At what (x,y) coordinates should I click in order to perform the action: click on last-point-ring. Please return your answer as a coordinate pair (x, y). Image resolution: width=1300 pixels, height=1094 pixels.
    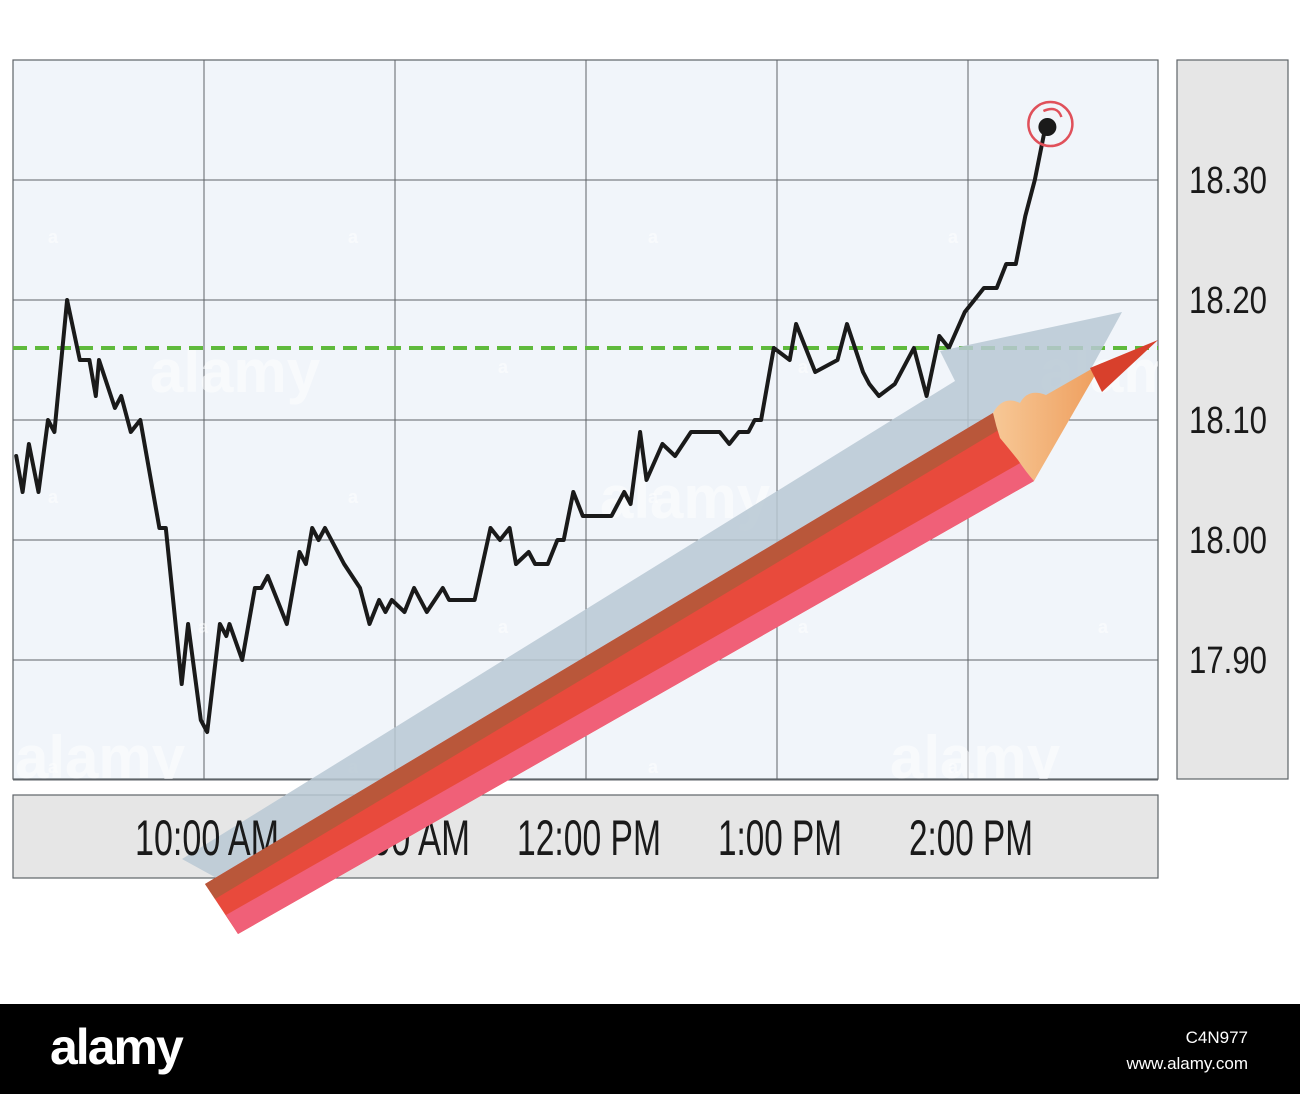
    Looking at the image, I should click on (1050, 124).